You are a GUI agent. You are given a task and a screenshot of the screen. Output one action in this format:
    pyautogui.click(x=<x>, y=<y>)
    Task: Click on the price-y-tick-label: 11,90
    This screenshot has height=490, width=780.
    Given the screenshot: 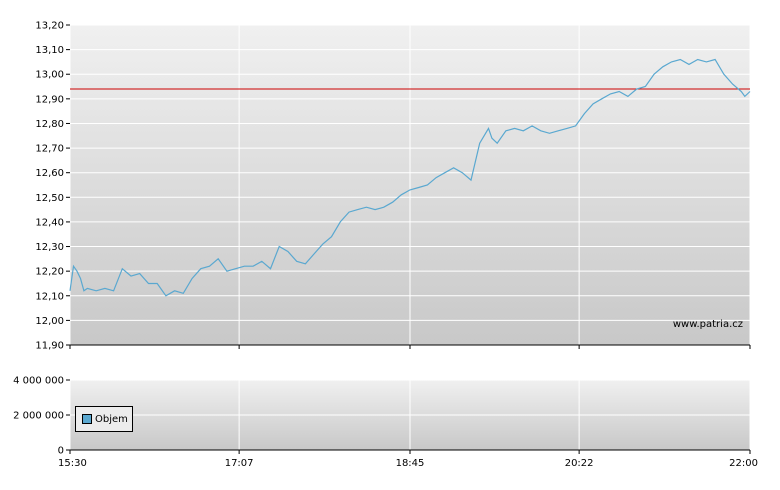 What is the action you would take?
    pyautogui.click(x=49, y=346)
    